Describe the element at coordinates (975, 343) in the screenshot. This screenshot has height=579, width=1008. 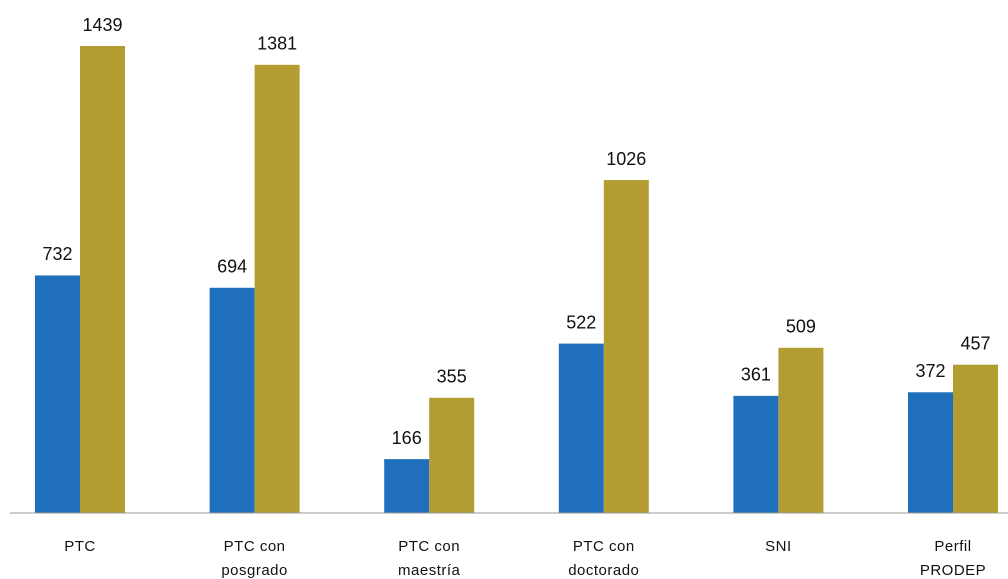
I see `value-label: 457` at that location.